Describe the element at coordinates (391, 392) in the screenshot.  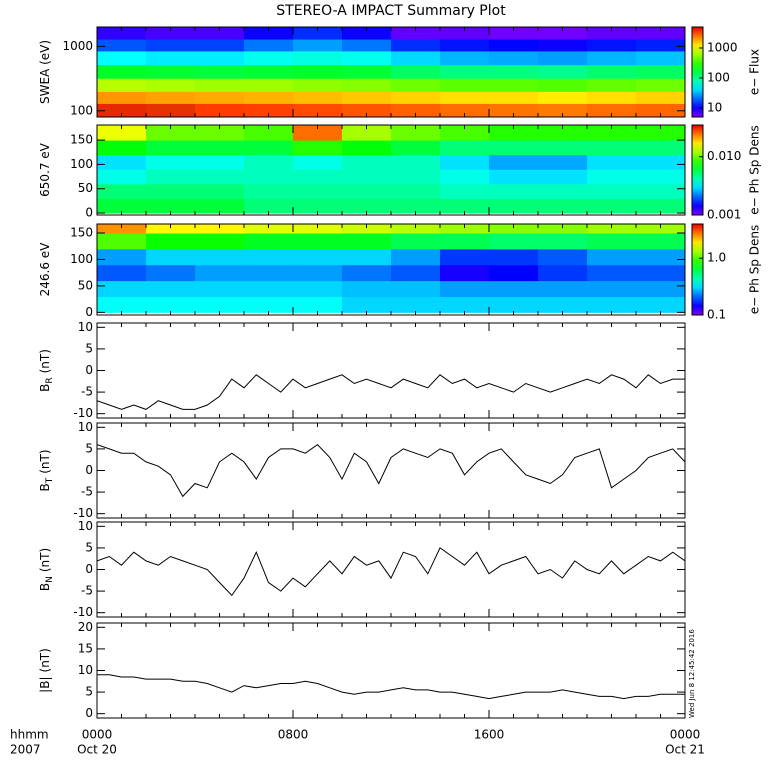
I see `line-series` at that location.